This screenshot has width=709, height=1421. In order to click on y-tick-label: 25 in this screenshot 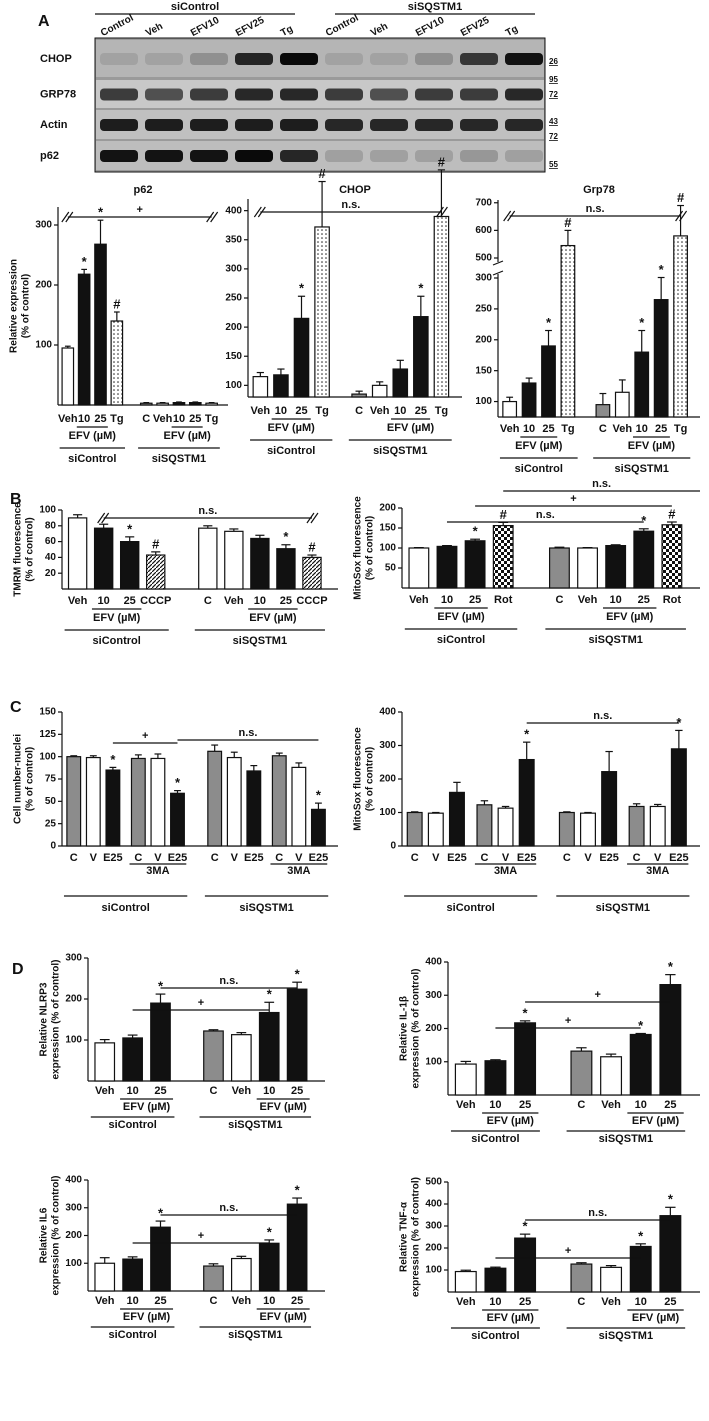, I will do `click(51, 823)`.